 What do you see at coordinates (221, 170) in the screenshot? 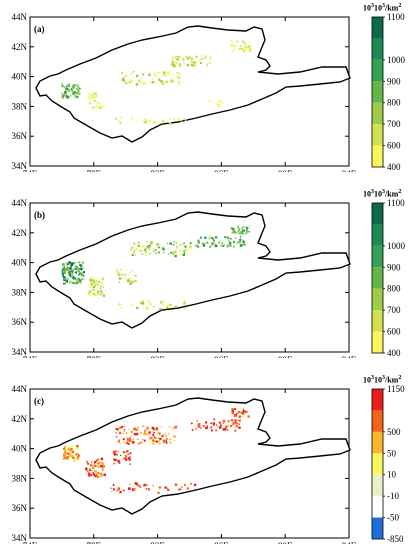
I see `x-tick-label: 86E` at bounding box center [221, 170].